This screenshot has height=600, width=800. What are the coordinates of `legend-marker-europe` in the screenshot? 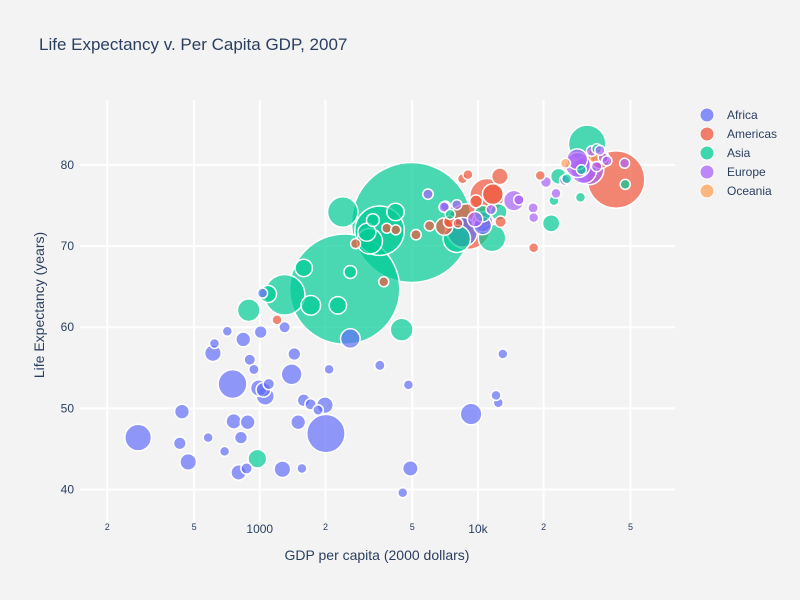 It's located at (707, 172).